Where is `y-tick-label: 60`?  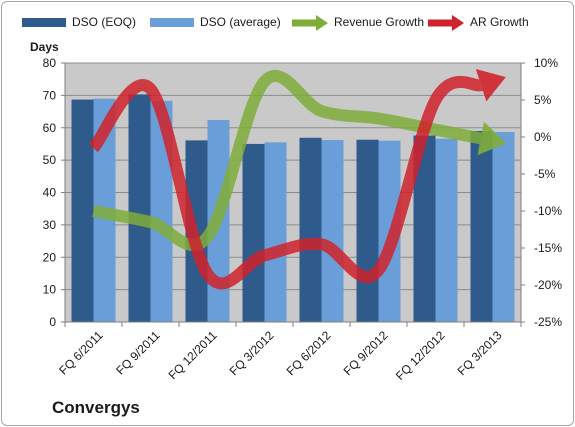
y-tick-label: 60 is located at coordinates (50, 128).